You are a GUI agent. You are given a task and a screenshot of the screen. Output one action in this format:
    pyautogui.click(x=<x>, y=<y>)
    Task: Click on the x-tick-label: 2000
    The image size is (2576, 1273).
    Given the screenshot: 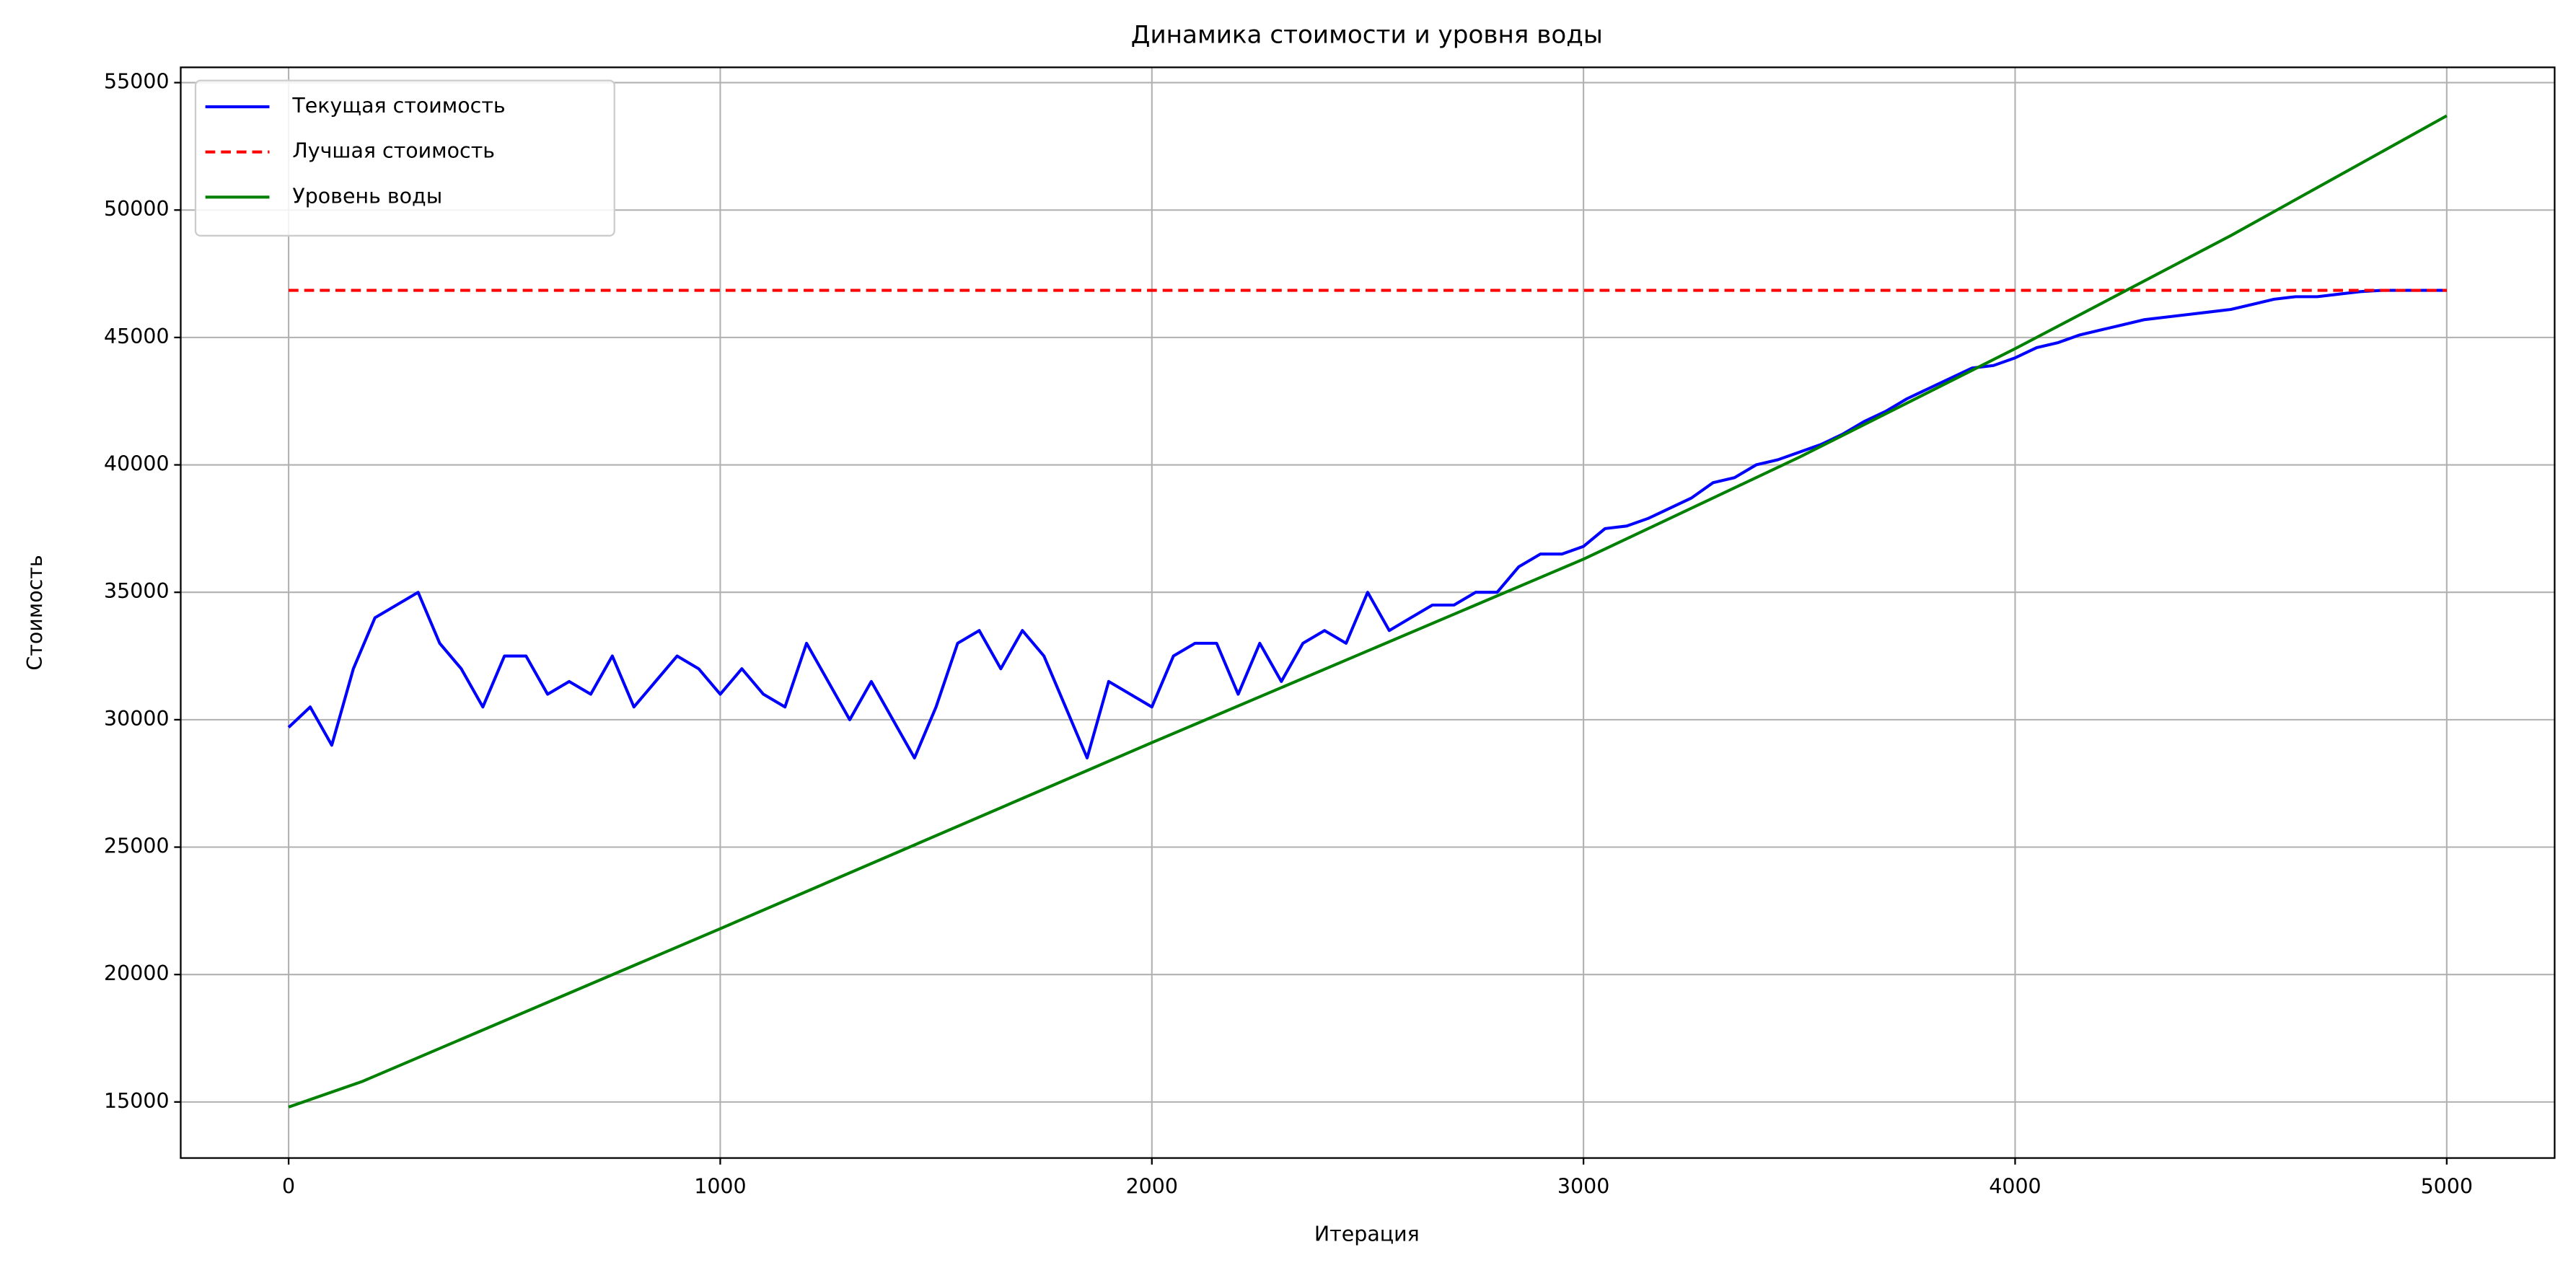 What is the action you would take?
    pyautogui.click(x=1152, y=1187)
    